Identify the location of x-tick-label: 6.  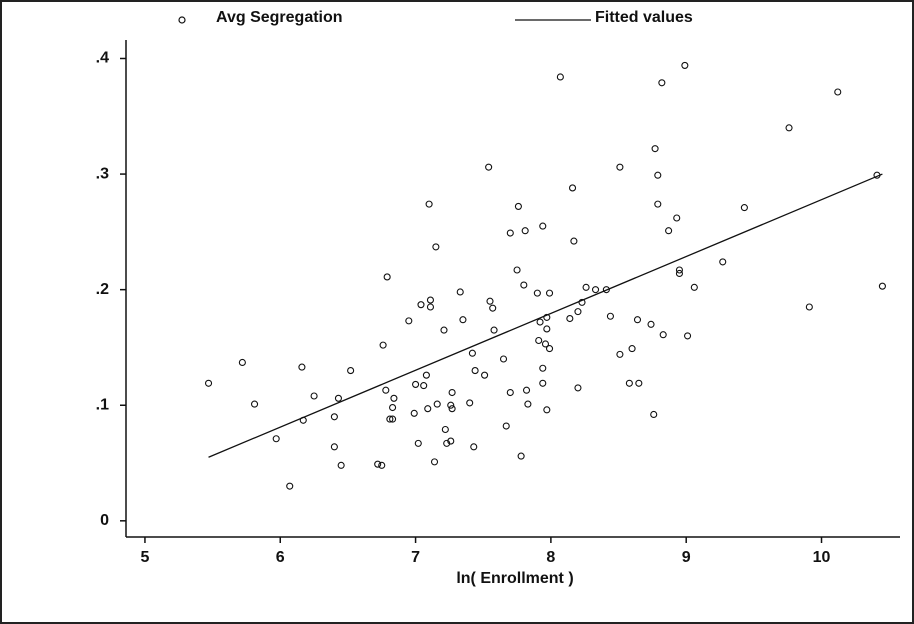
(280, 557).